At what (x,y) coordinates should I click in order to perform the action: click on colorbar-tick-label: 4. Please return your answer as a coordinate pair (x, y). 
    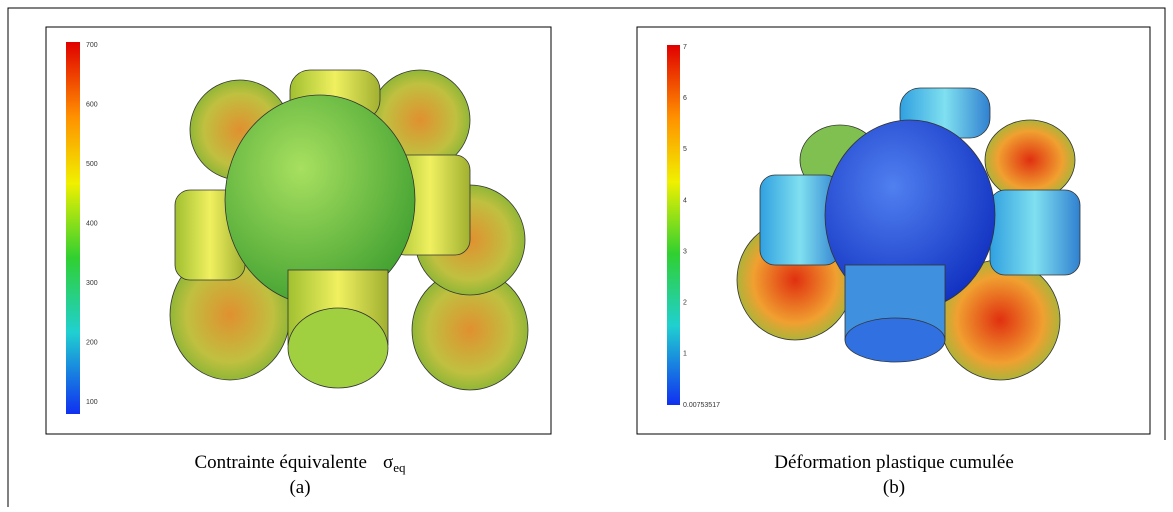
    Looking at the image, I should click on (685, 200).